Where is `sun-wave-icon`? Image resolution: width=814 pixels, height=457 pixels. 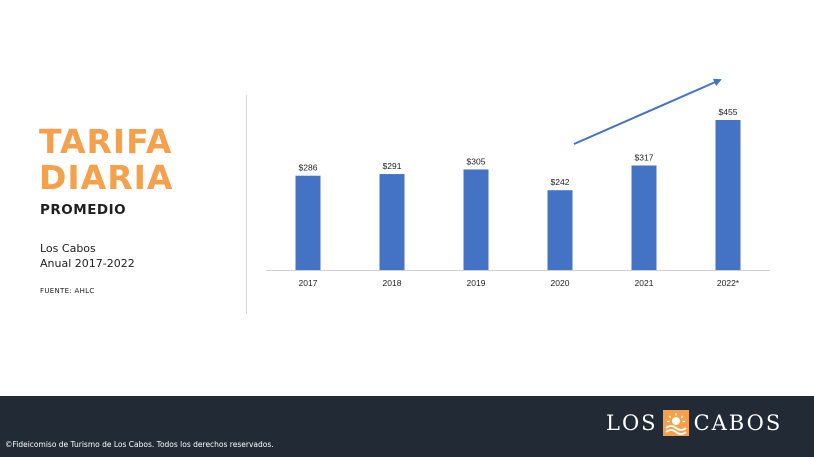
sun-wave-icon is located at coordinates (675, 423).